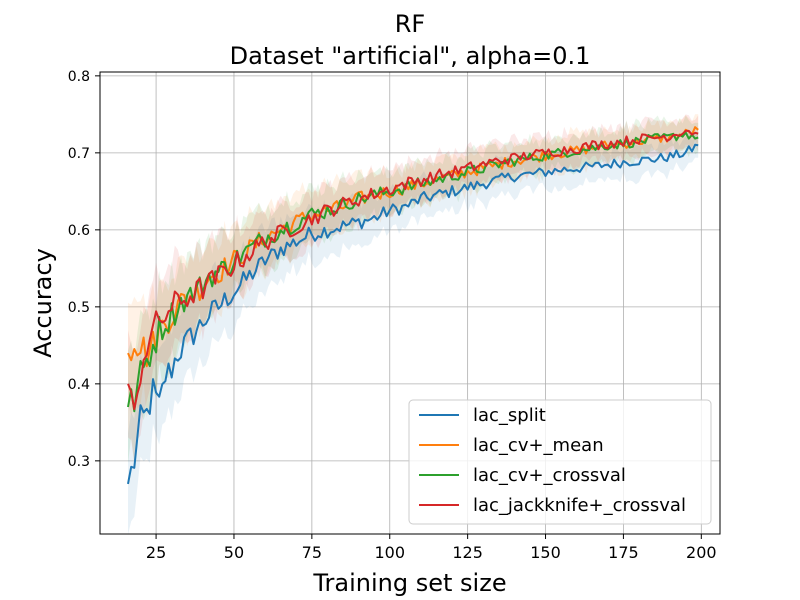 The width and height of the screenshot is (800, 600). Describe the element at coordinates (79, 77) in the screenshot. I see `y-tick-label: 0.8` at that location.